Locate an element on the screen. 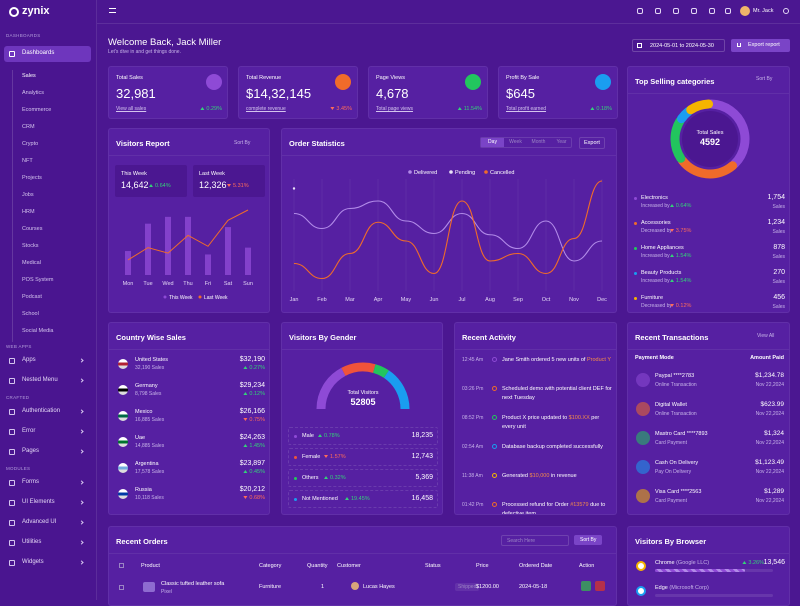 This screenshot has width=800, height=606. stat-link: complete revenue is located at coordinates (266, 109).